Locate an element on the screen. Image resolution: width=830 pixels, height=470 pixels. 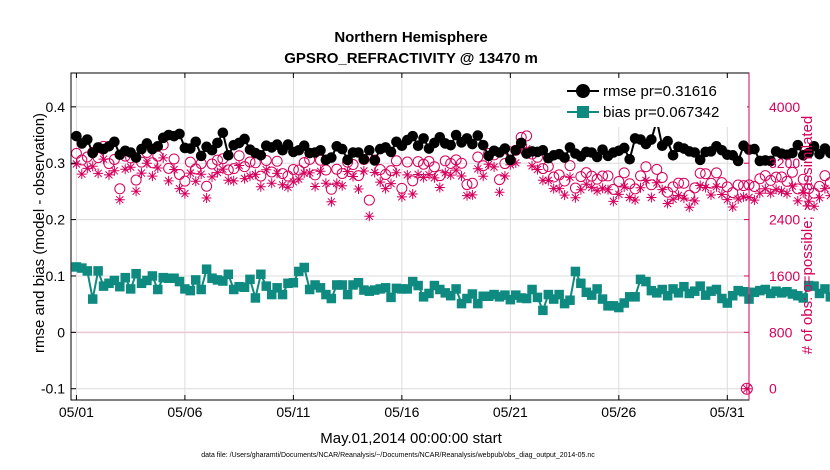
y2-tick-label: 2400 is located at coordinates (784, 220).